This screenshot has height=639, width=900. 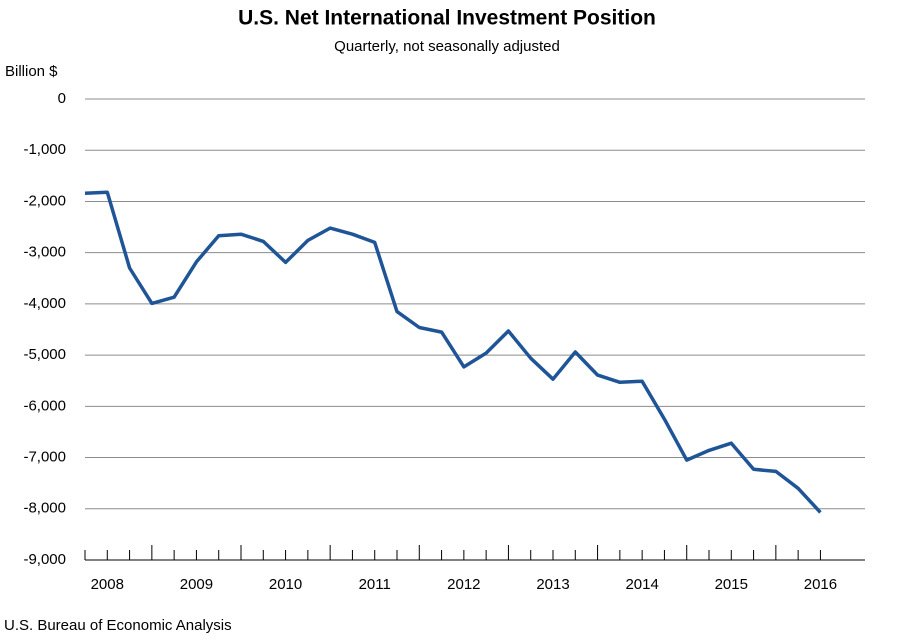 I want to click on y-tick-label: -2,000, so click(x=44, y=200).